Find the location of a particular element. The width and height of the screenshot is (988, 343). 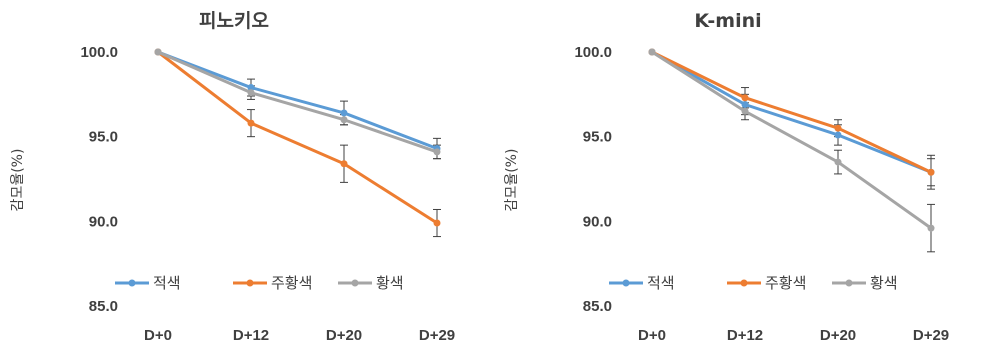

chart-title: 피노키오 is located at coordinates (234, 21).